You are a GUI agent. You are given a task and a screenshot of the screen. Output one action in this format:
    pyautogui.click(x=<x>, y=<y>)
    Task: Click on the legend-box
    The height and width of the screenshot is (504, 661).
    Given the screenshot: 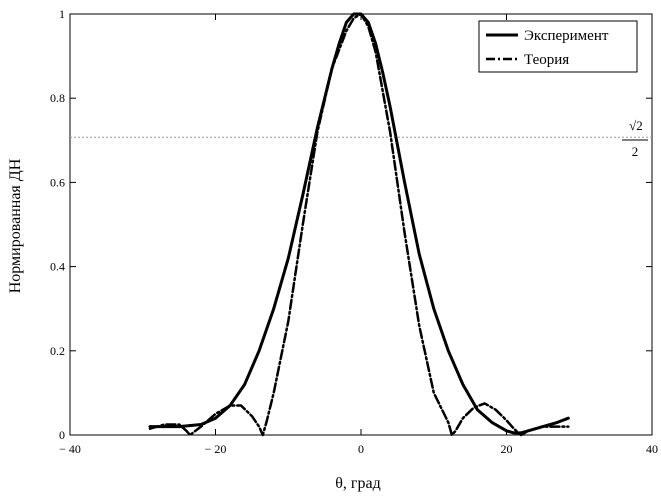 What is the action you would take?
    pyautogui.click(x=558, y=46)
    